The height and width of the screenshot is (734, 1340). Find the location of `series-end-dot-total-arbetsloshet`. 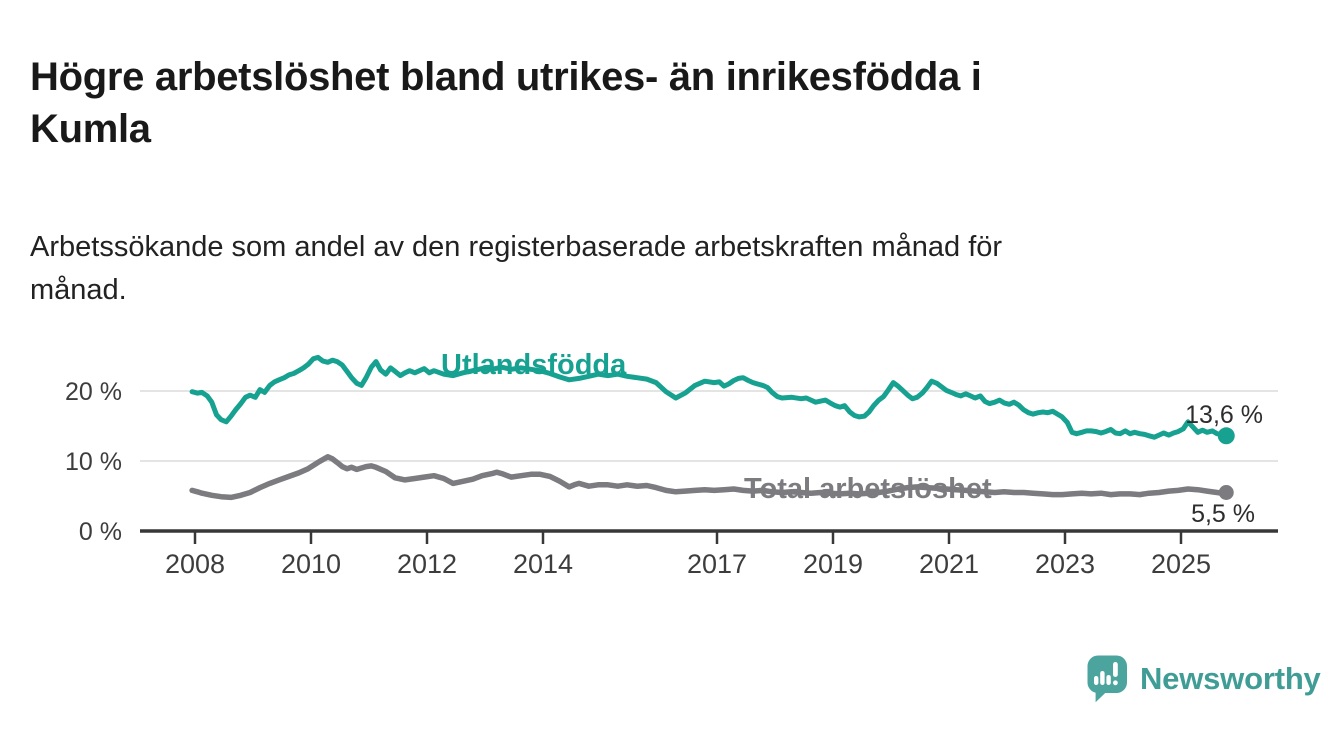

series-end-dot-total-arbetsloshet is located at coordinates (1226, 492).